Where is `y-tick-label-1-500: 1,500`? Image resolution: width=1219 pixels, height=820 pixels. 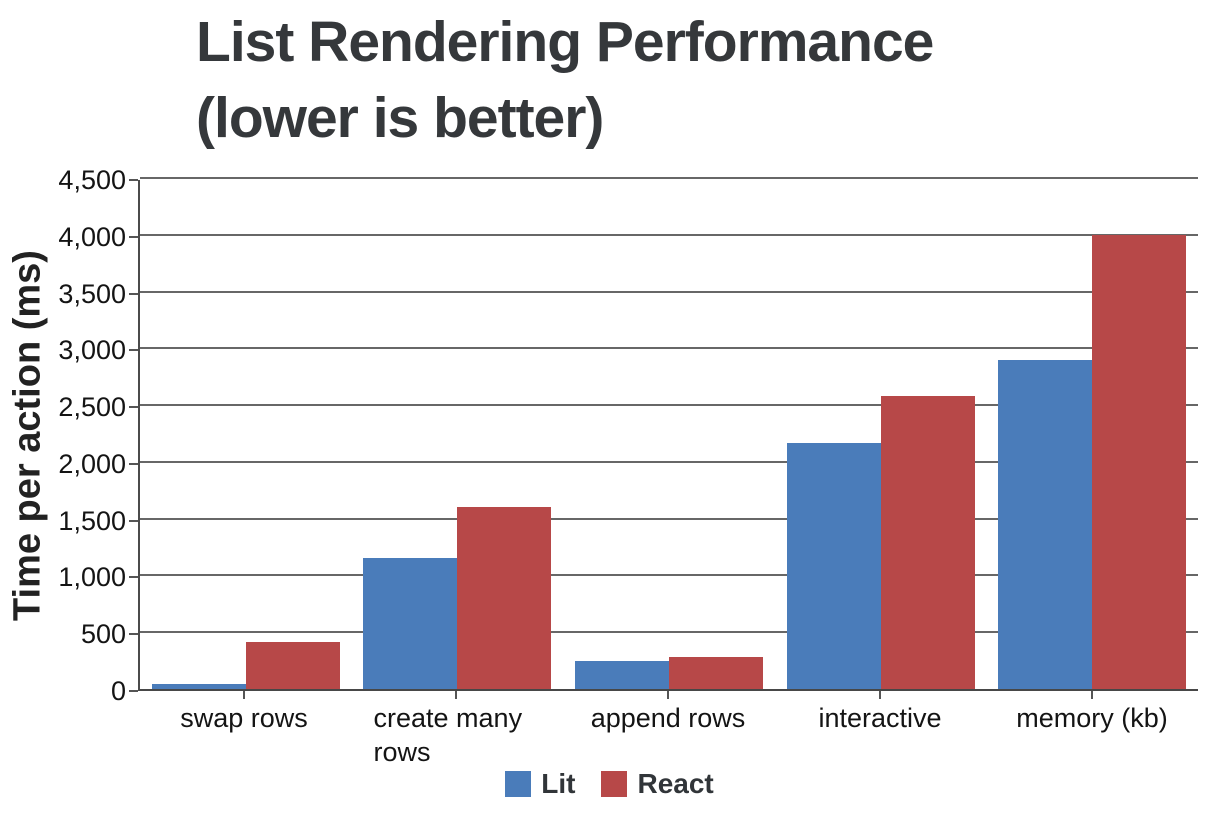
y-tick-label-1-500: 1,500 is located at coordinates (92, 520).